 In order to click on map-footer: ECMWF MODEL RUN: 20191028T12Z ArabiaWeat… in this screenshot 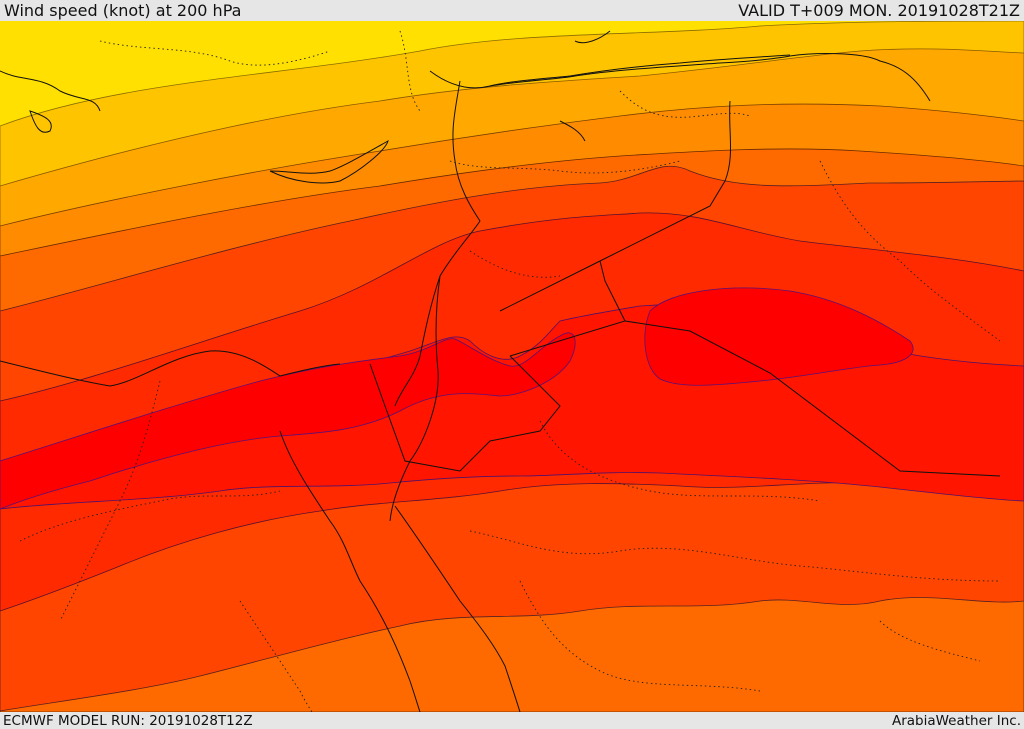, I will do `click(512, 720)`.